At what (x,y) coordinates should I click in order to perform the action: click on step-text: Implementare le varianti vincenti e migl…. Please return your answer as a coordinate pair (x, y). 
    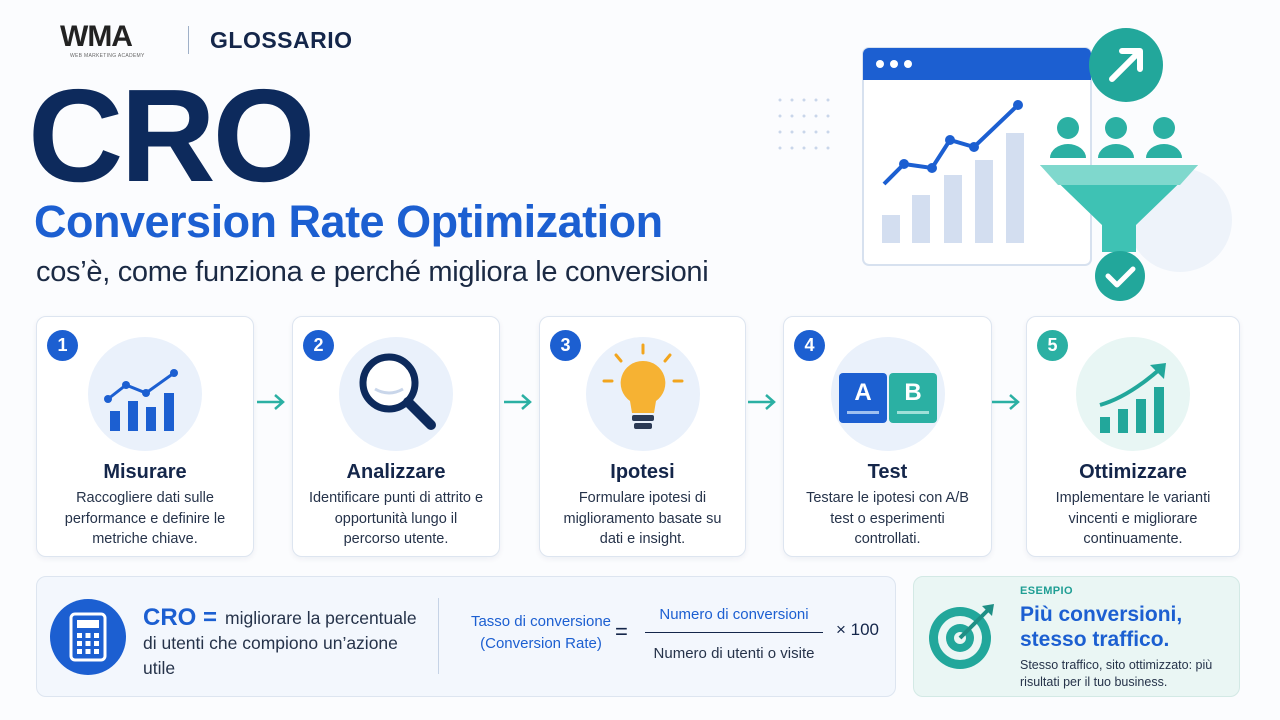
    Looking at the image, I should click on (1133, 518).